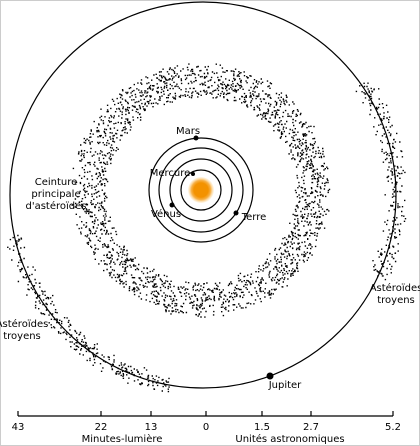  I want to click on venus-label: Vénus, so click(166, 214).